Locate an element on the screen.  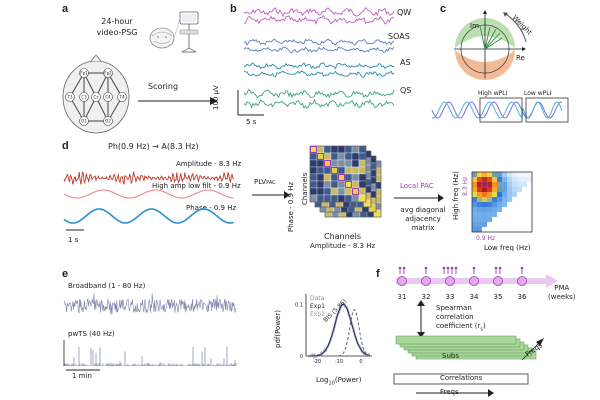
broadband-signal is located at coordinates (149, 303).